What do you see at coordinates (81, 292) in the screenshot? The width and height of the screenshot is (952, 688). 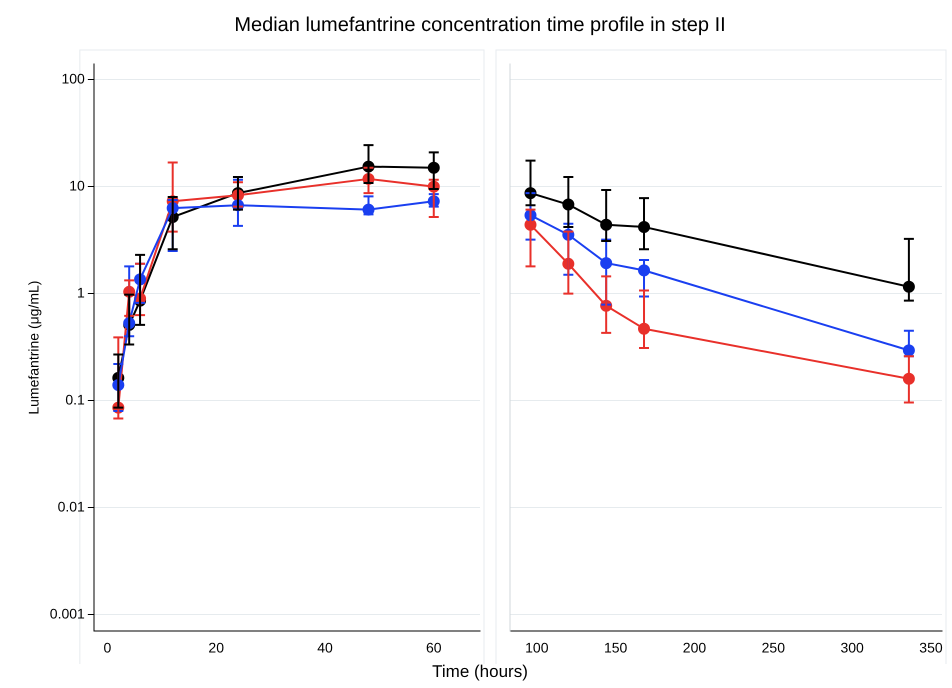 I see `y-tick-label: 1` at bounding box center [81, 292].